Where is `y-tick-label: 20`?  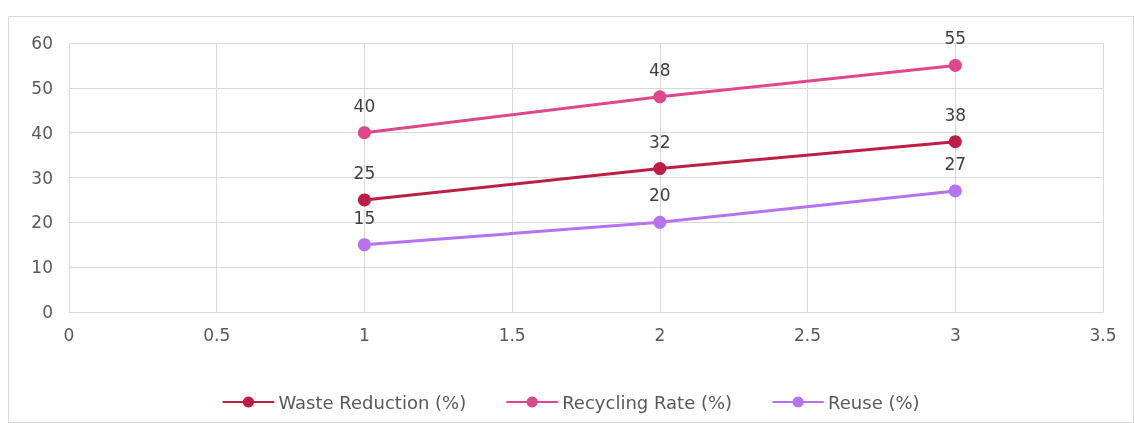 y-tick-label: 20 is located at coordinates (42, 222).